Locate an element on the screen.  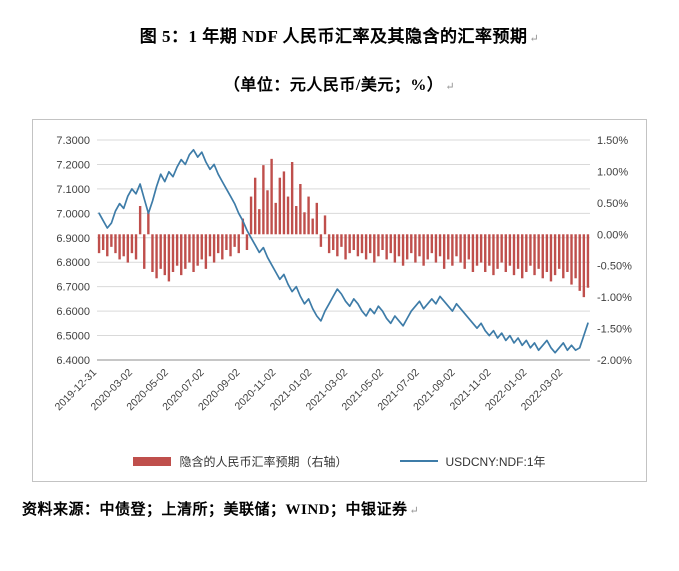
svg-text: 0.00% is located at coordinates (612, 235).